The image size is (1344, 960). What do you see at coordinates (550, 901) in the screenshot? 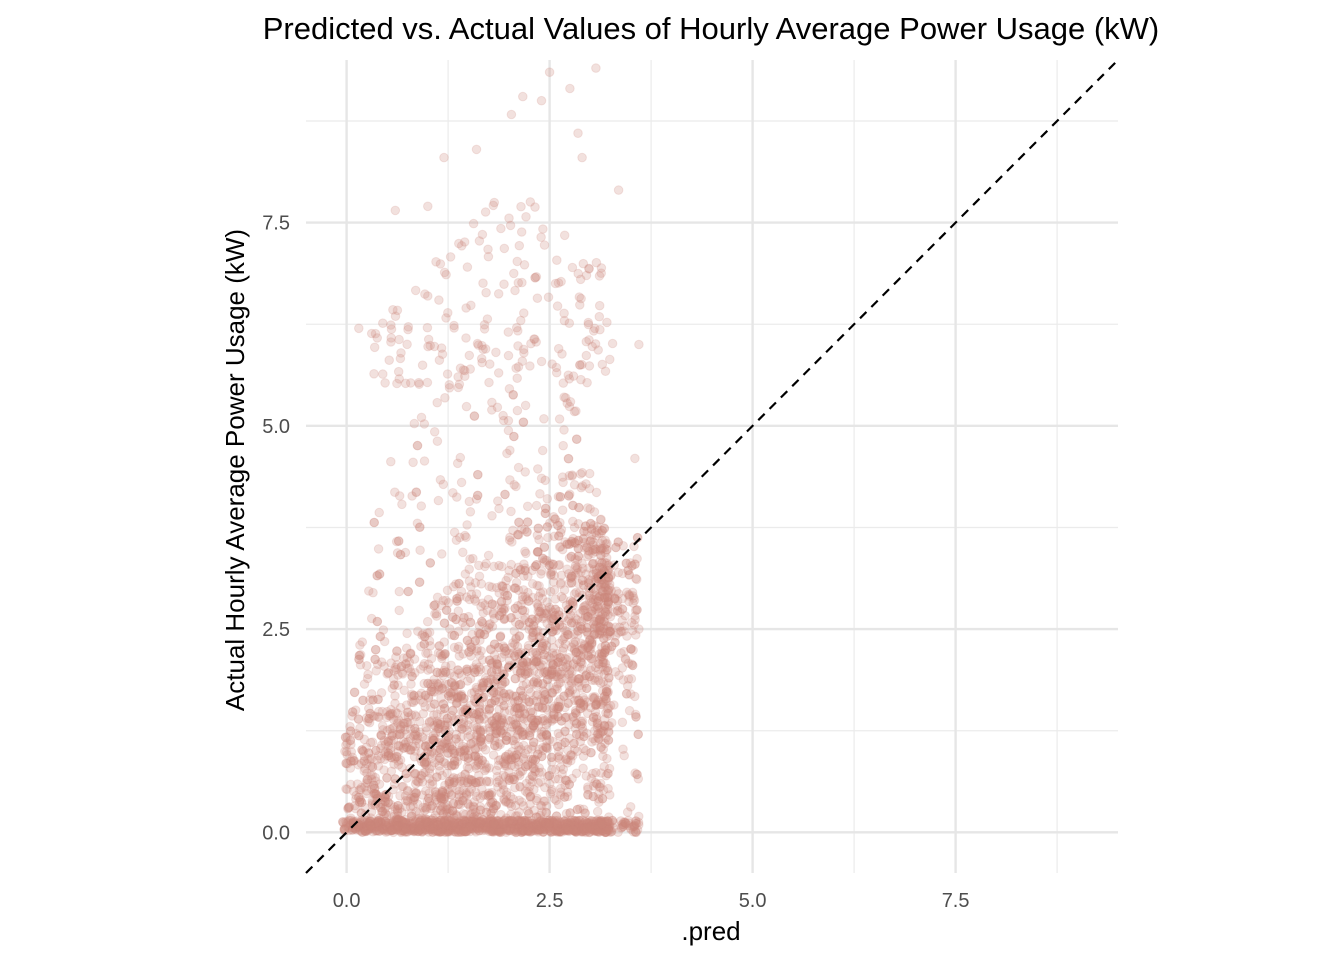
I see `x-tick-label: 2.5` at bounding box center [550, 901].